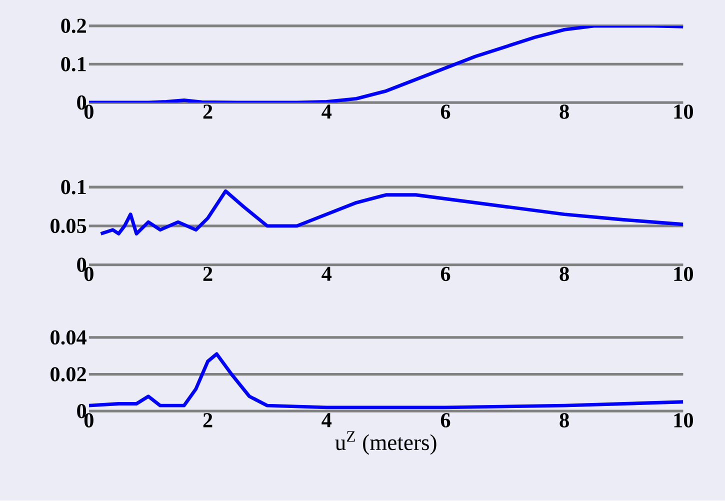 The image size is (725, 501). I want to click on line-series, so click(386, 381).